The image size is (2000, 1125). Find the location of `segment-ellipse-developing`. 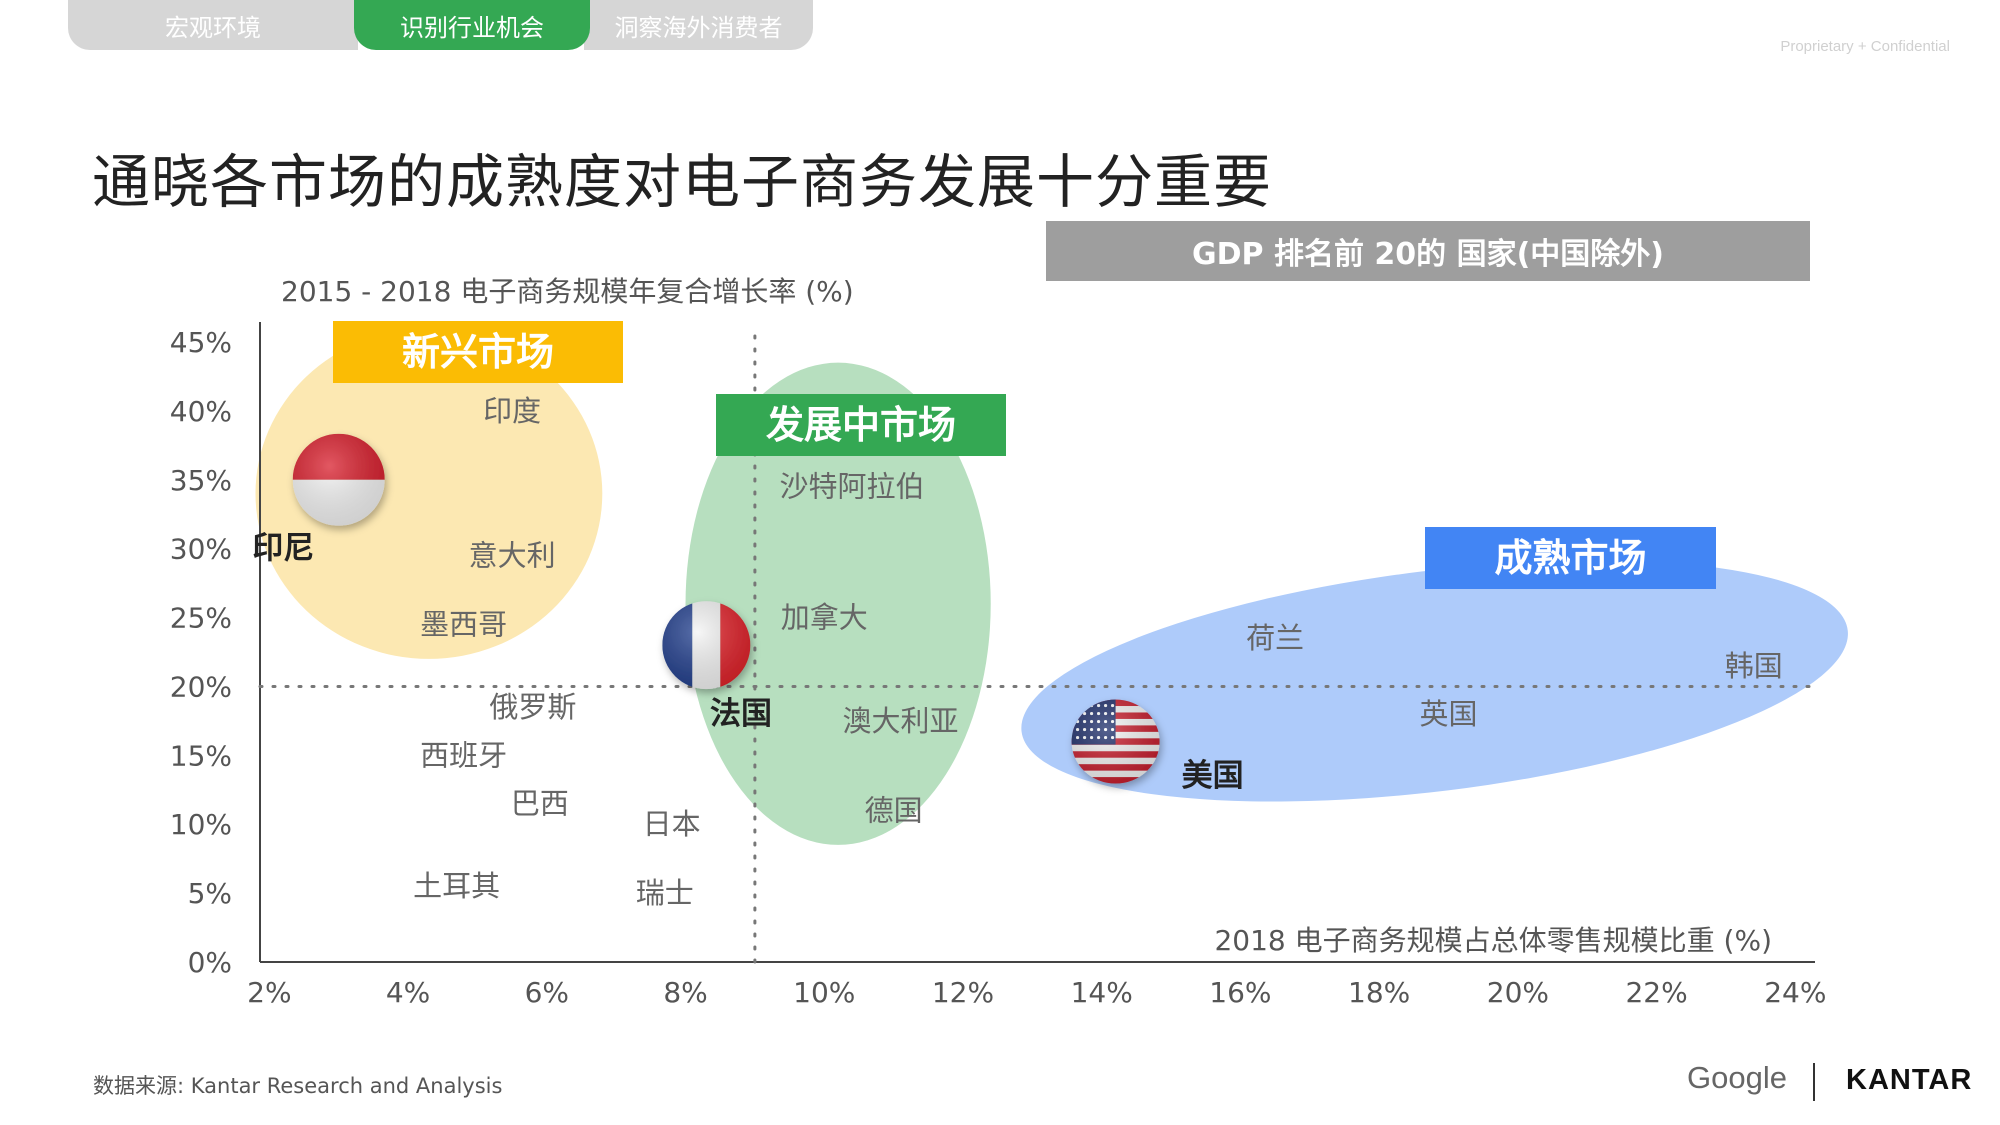

segment-ellipse-developing is located at coordinates (838, 603).